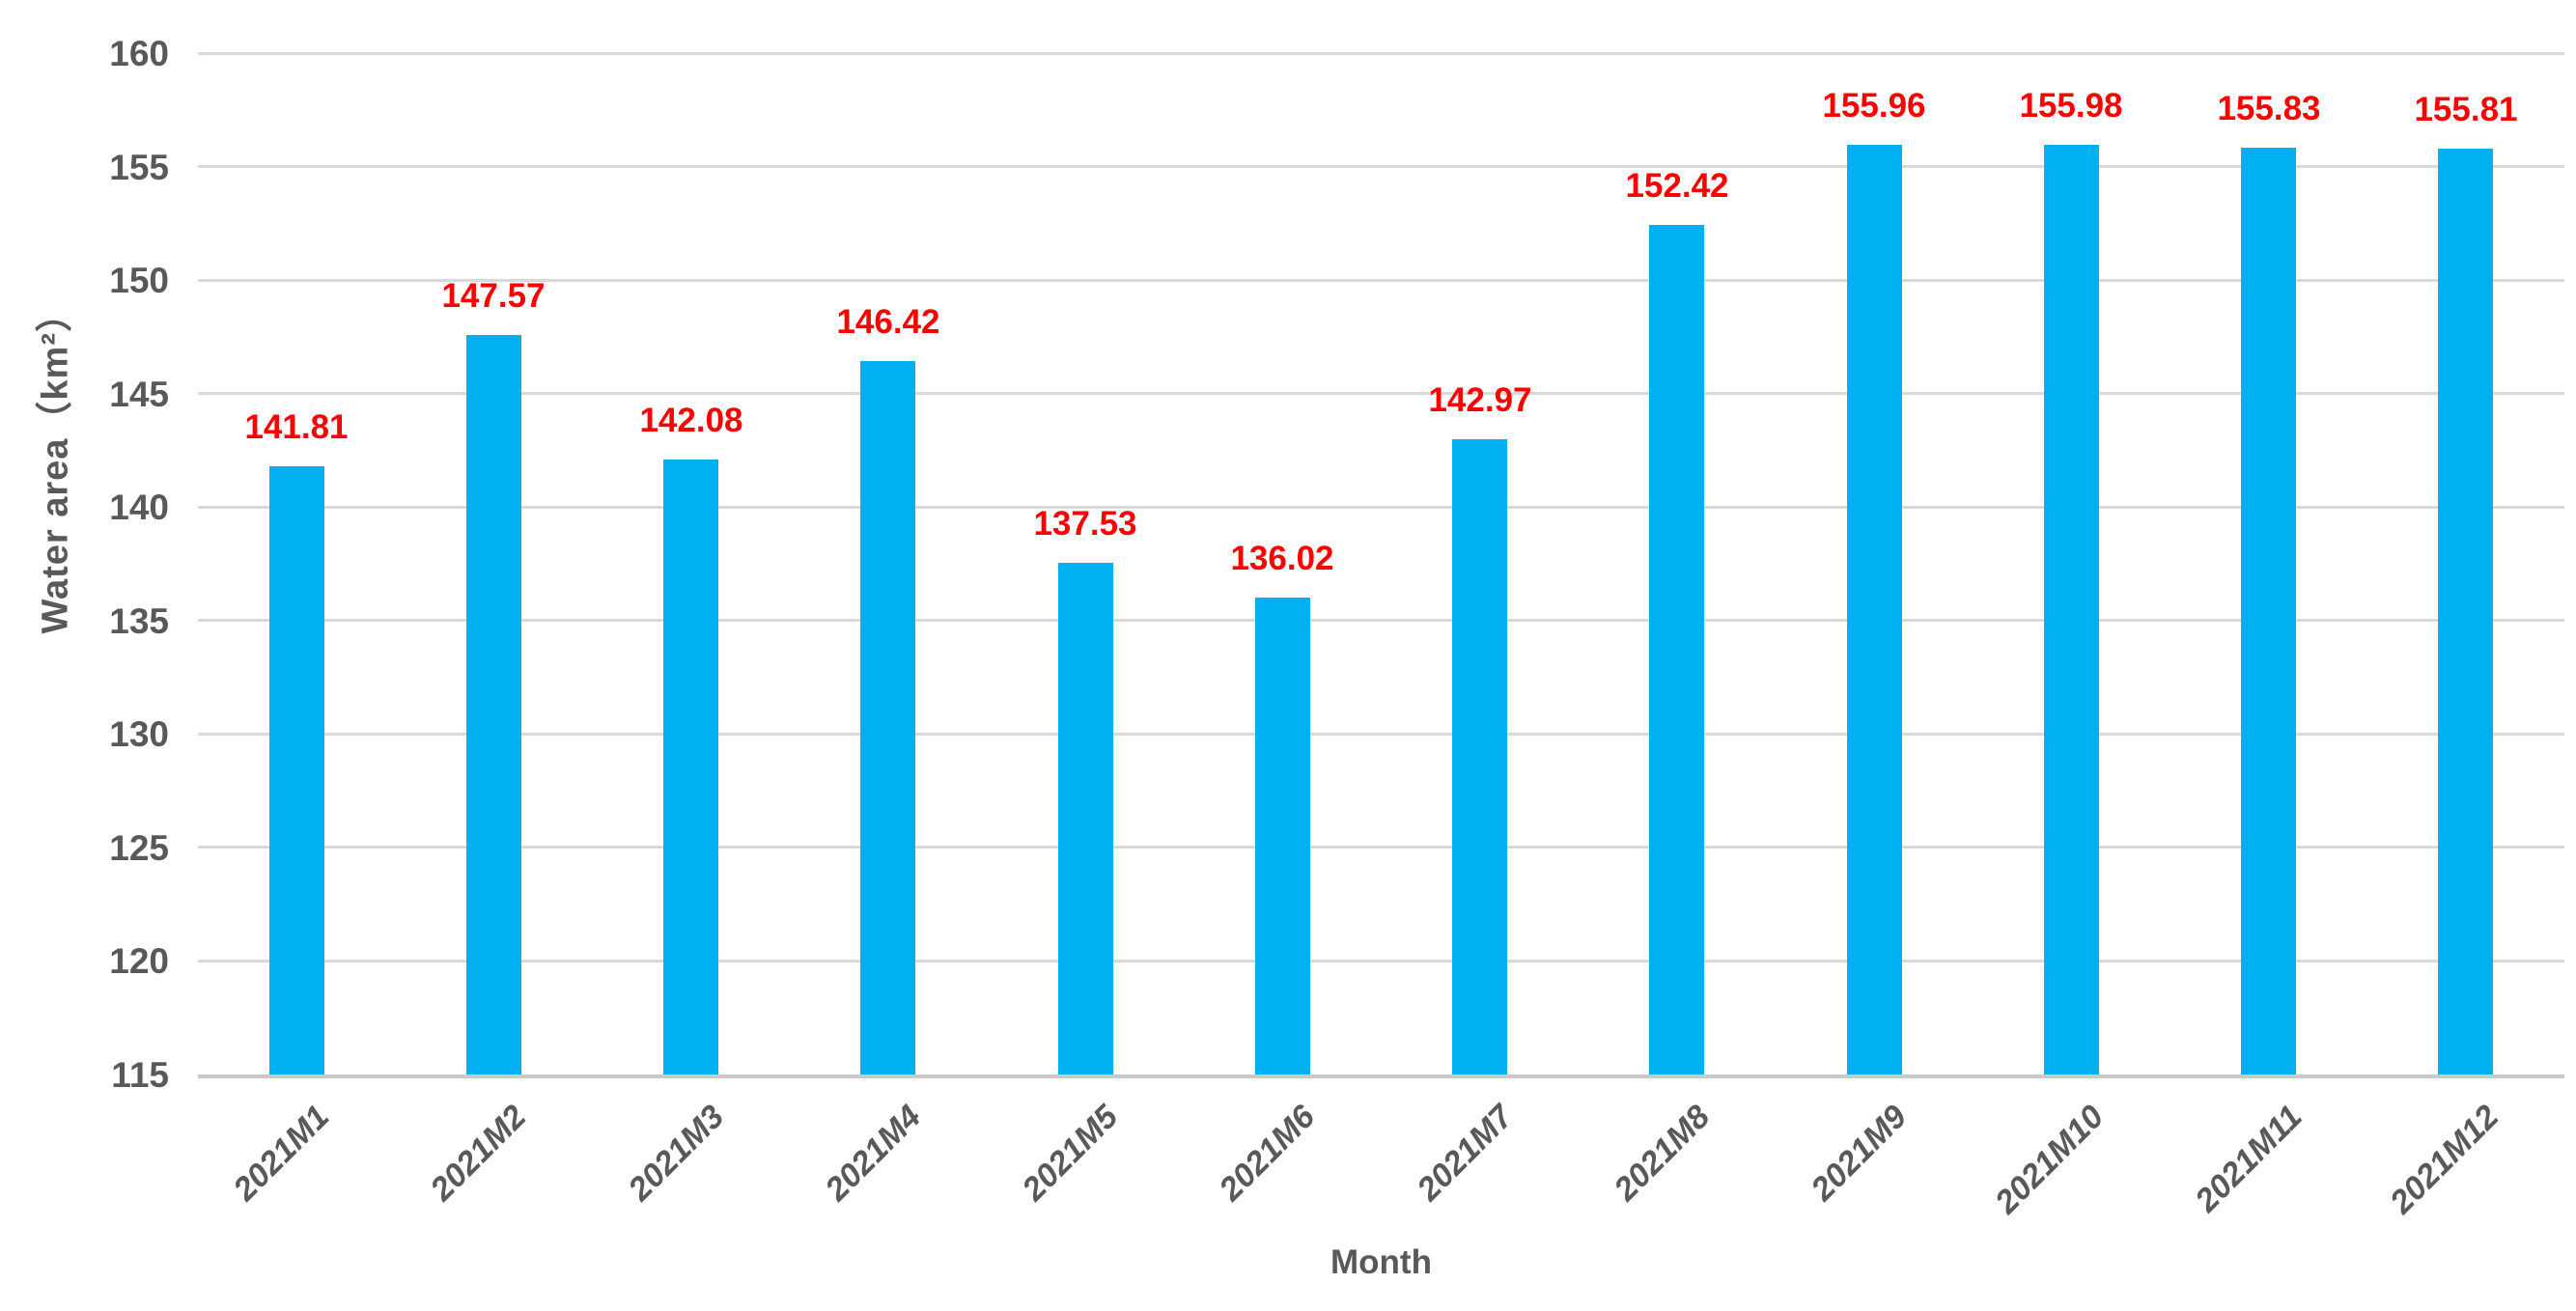 The width and height of the screenshot is (2576, 1311). Describe the element at coordinates (1381, 1076) in the screenshot. I see `x-axis-line` at that location.